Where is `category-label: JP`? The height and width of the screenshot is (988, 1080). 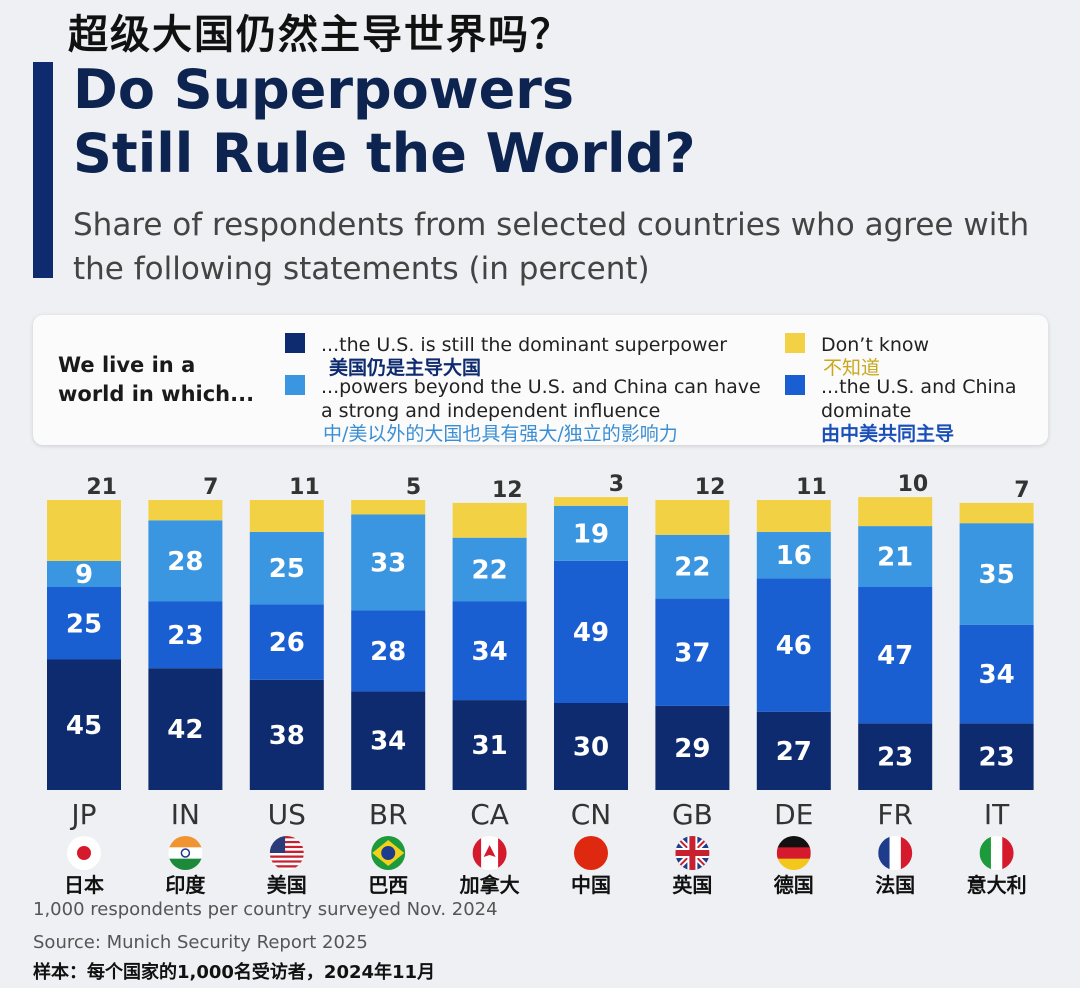 category-label: JP is located at coordinates (82, 814).